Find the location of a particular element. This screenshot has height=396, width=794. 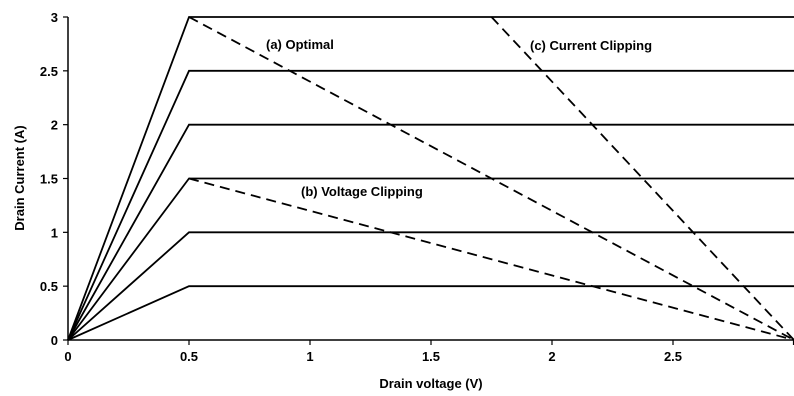

y-tick-label: 0 is located at coordinates (54, 340).